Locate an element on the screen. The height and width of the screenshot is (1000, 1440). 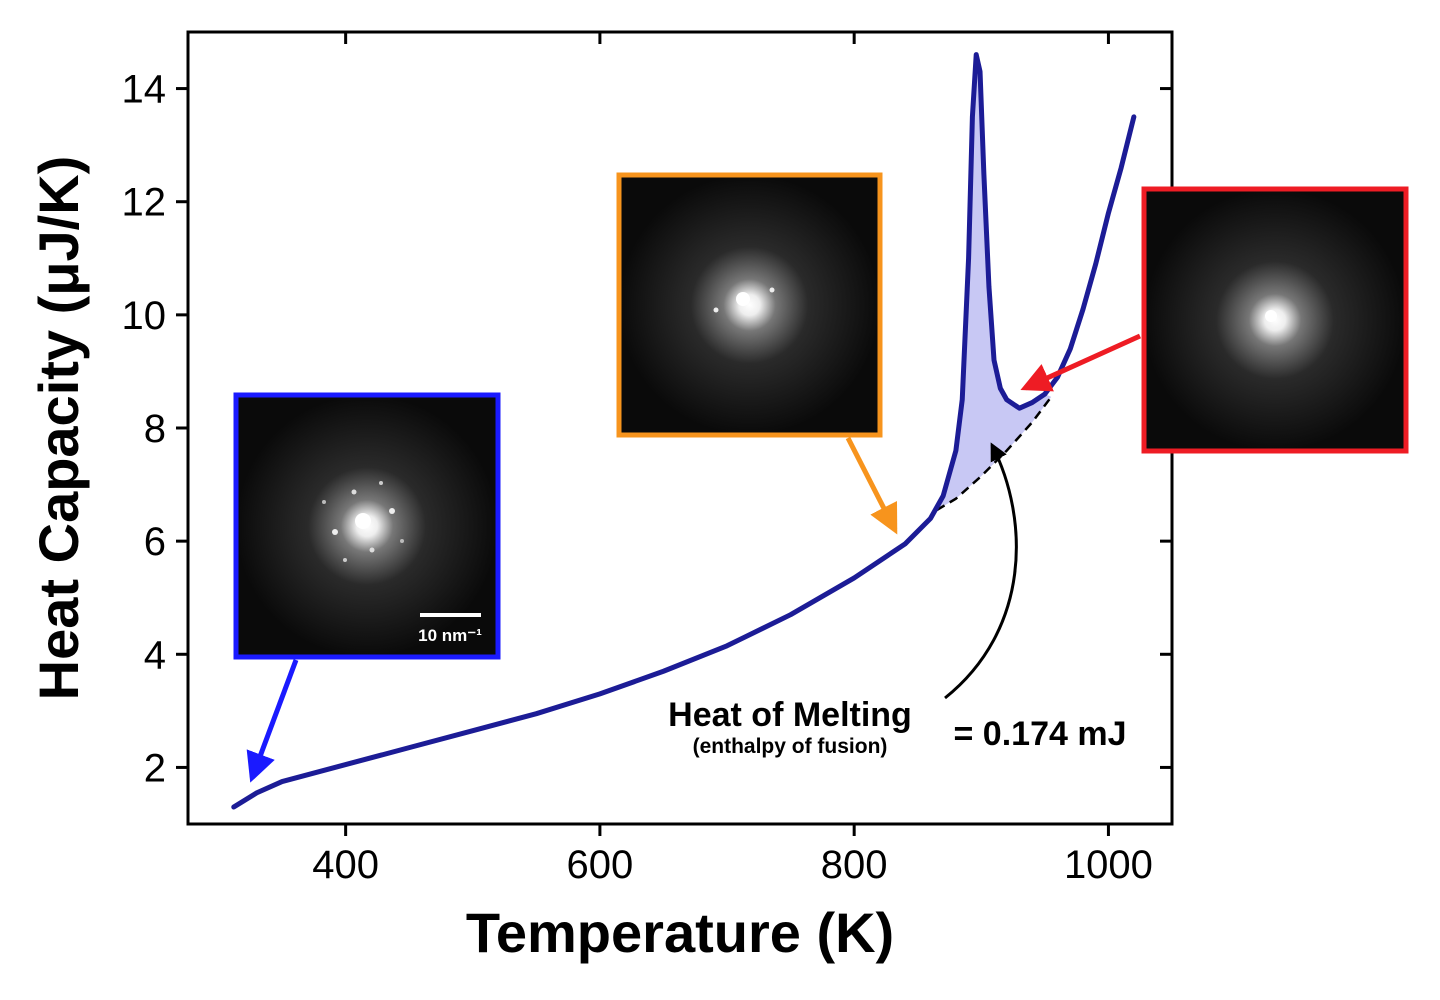
x-axis-title: Temperature (K) is located at coordinates (680, 932).